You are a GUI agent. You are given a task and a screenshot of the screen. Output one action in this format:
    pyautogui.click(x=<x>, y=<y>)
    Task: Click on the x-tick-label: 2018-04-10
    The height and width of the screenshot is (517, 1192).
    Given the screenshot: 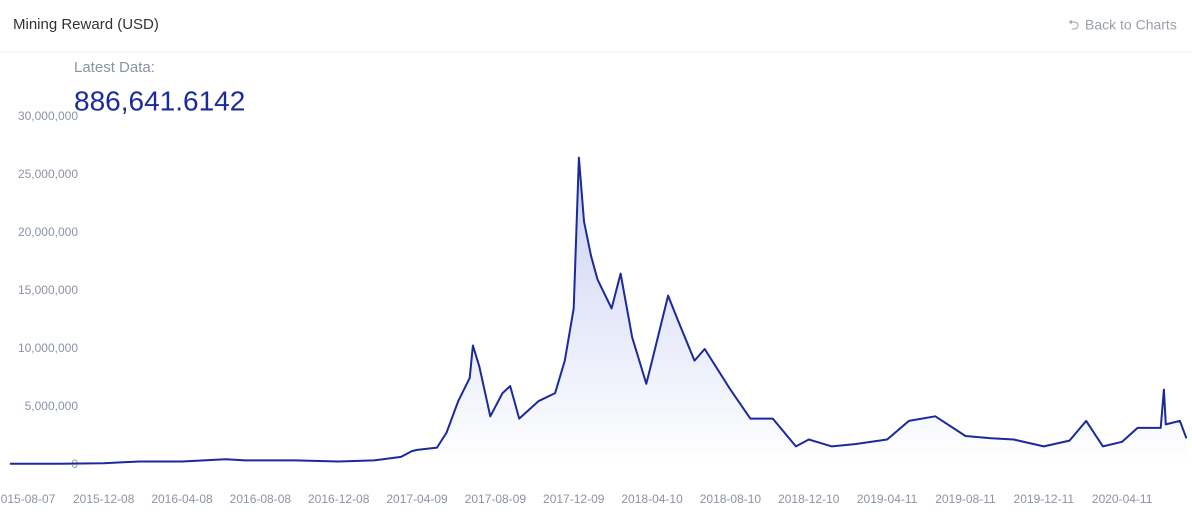 What is the action you would take?
    pyautogui.click(x=652, y=499)
    